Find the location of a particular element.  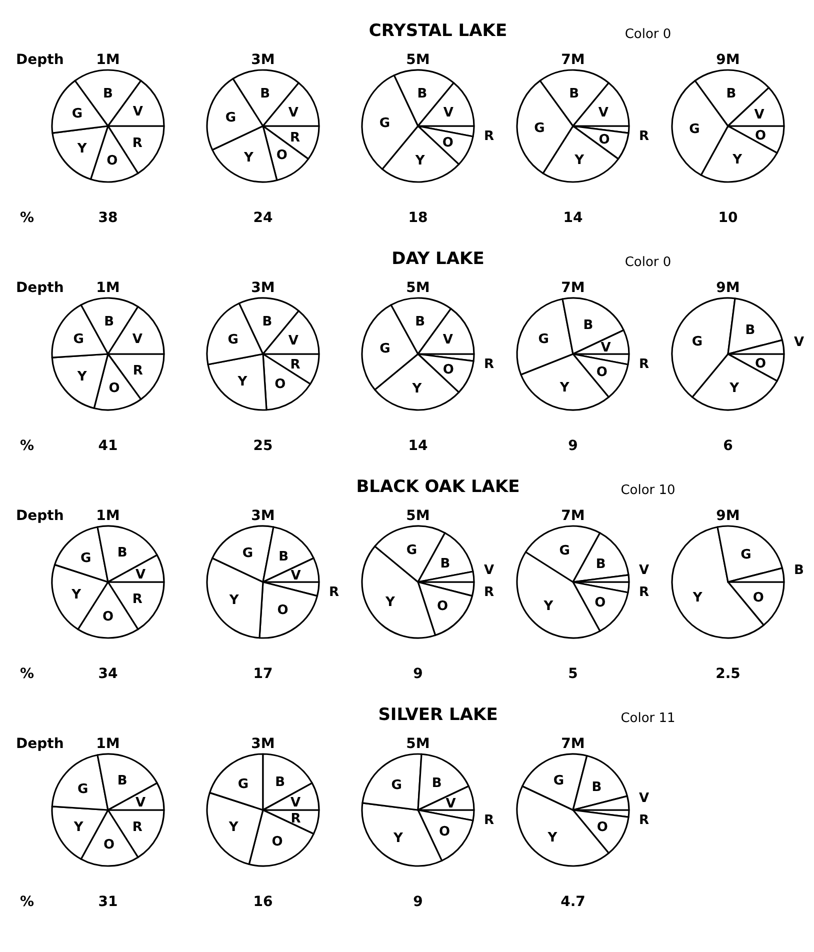

text: Color 0 is located at coordinates (648, 262).